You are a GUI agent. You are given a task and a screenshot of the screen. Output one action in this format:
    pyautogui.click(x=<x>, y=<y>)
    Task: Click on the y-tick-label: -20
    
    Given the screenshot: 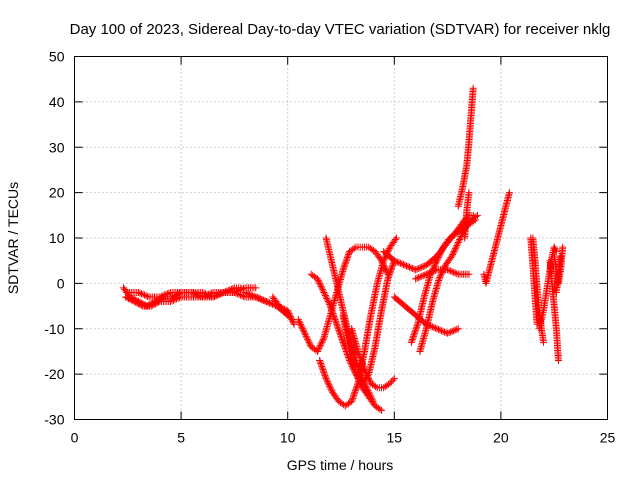 What is the action you would take?
    pyautogui.click(x=54, y=374)
    